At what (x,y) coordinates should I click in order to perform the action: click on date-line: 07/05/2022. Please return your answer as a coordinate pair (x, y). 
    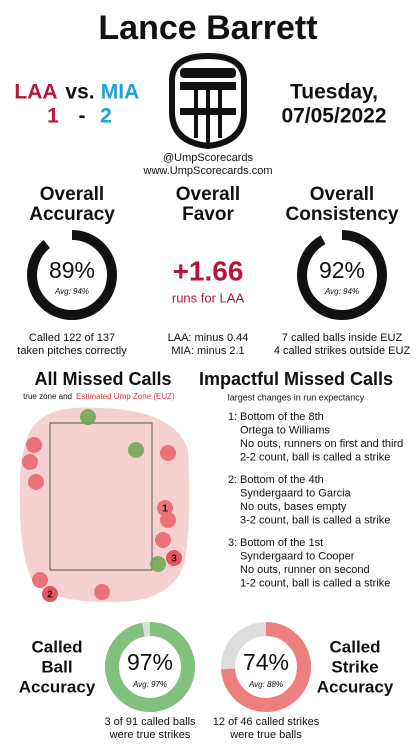
    Looking at the image, I should click on (333, 116).